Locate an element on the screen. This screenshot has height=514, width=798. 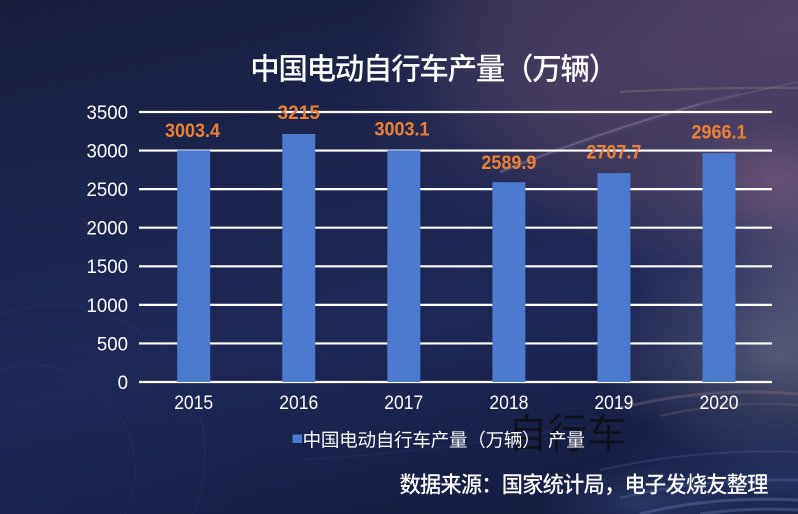
svg-text: 2020 is located at coordinates (719, 403).